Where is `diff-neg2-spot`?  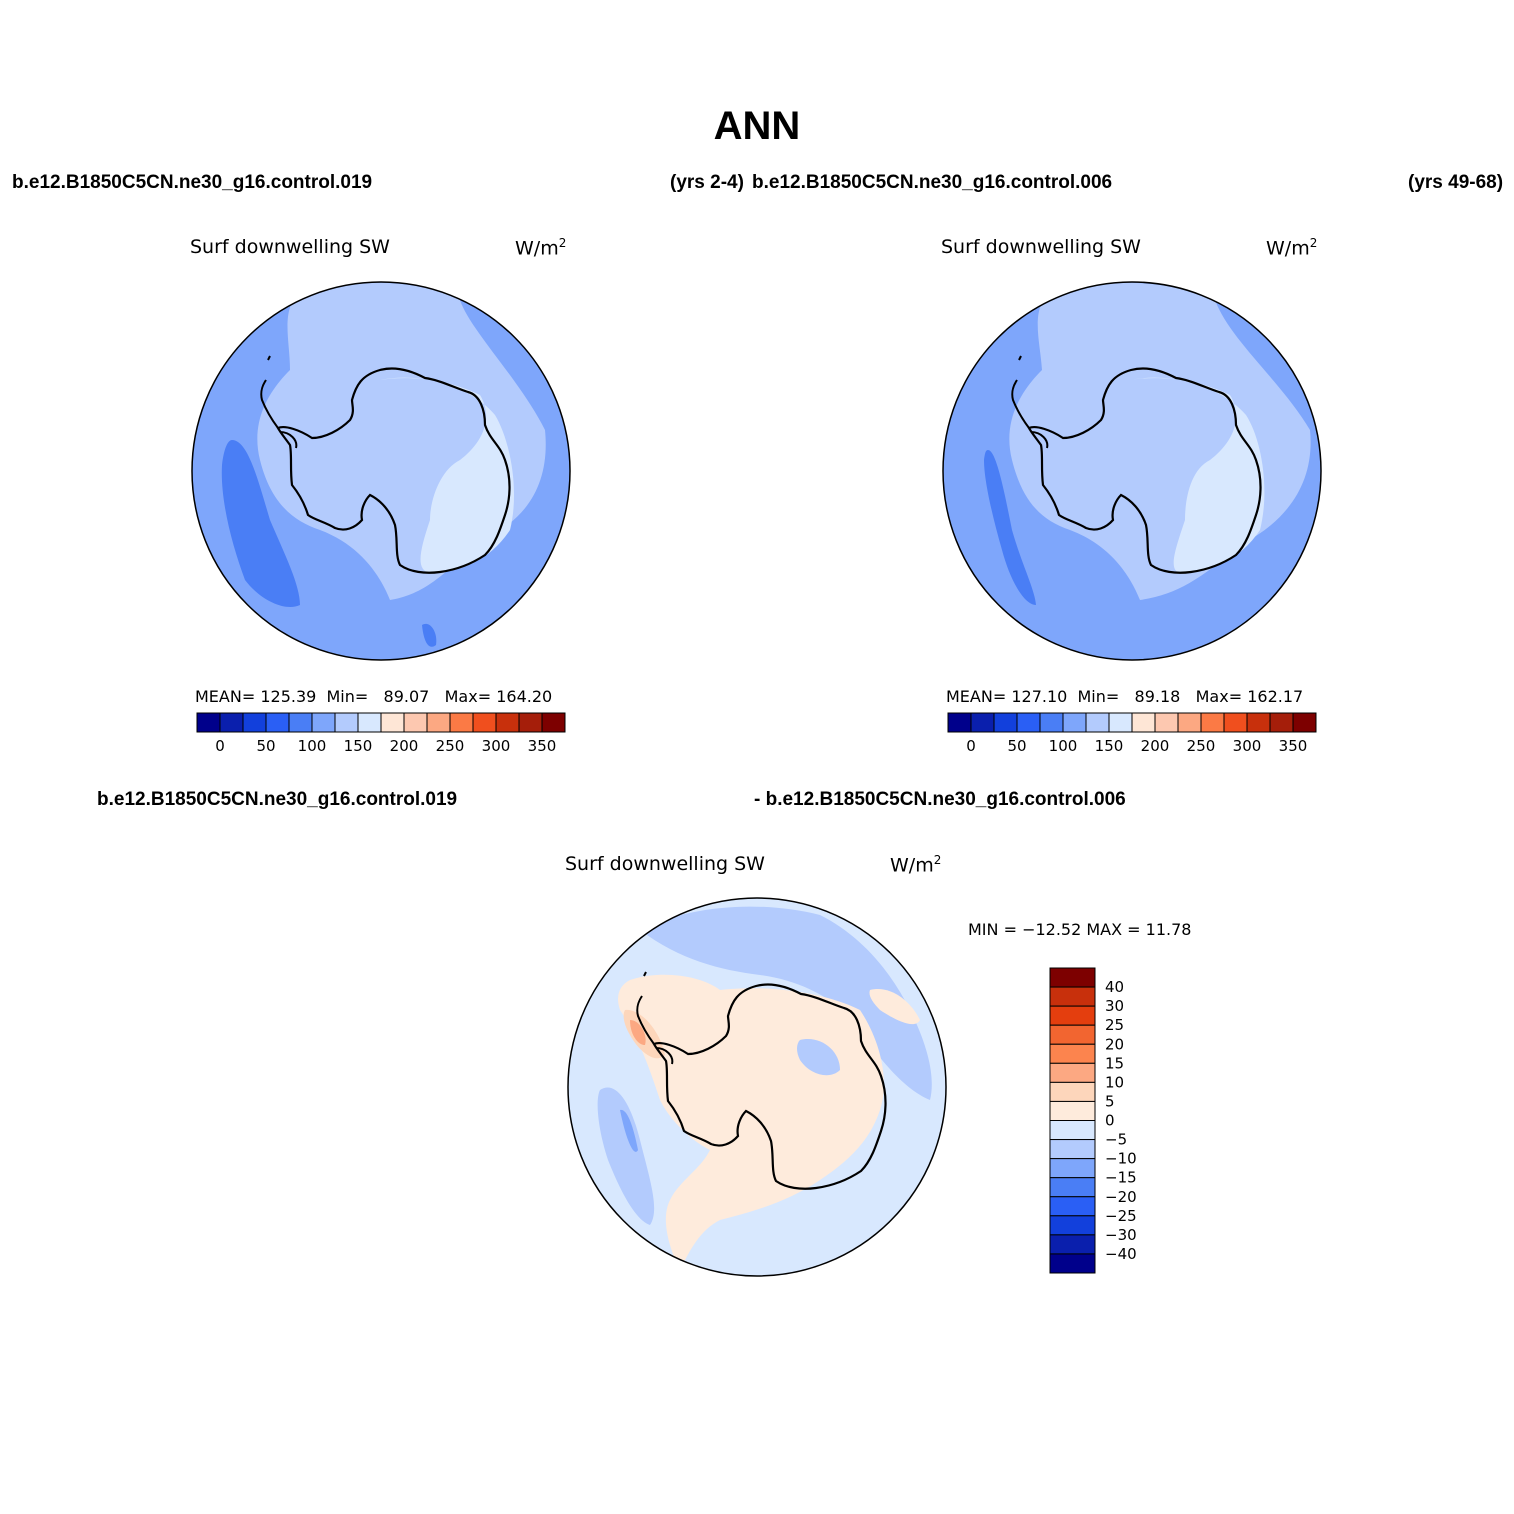 diff-neg2-spot is located at coordinates (629, 1130).